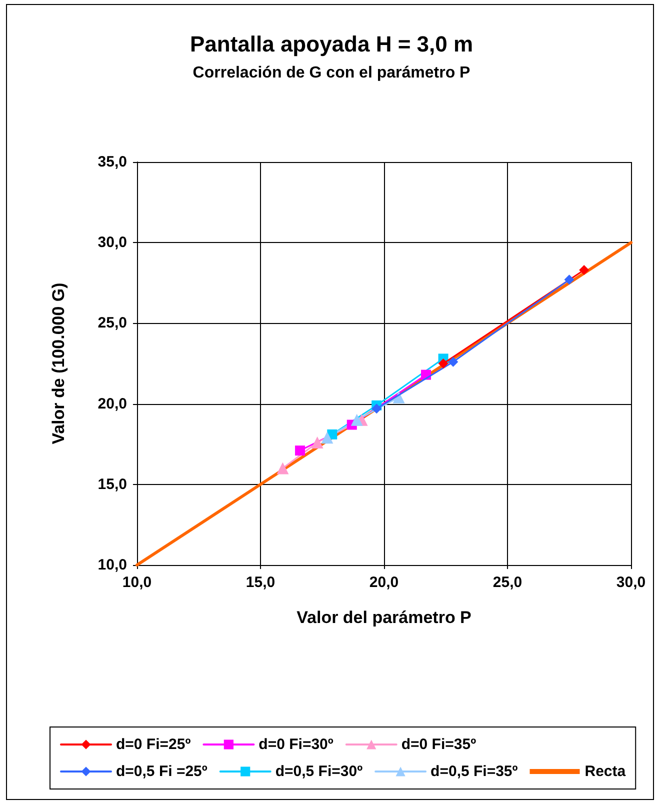 This screenshot has width=663, height=805. I want to click on y-axis-title: Valor de (100.000 G), so click(58, 363).